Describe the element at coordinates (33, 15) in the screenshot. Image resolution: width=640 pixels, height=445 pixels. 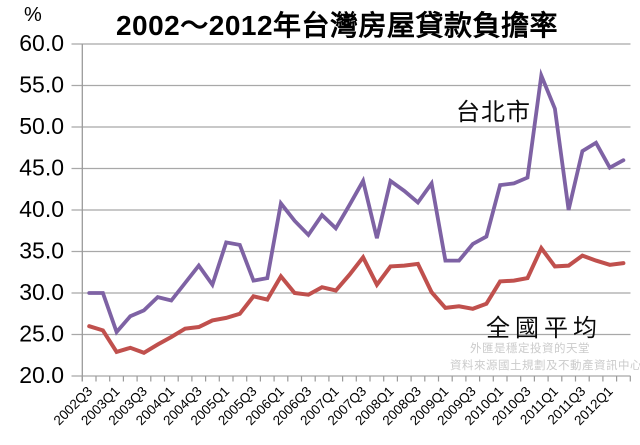
I see `y-axis-unit-label: %` at that location.